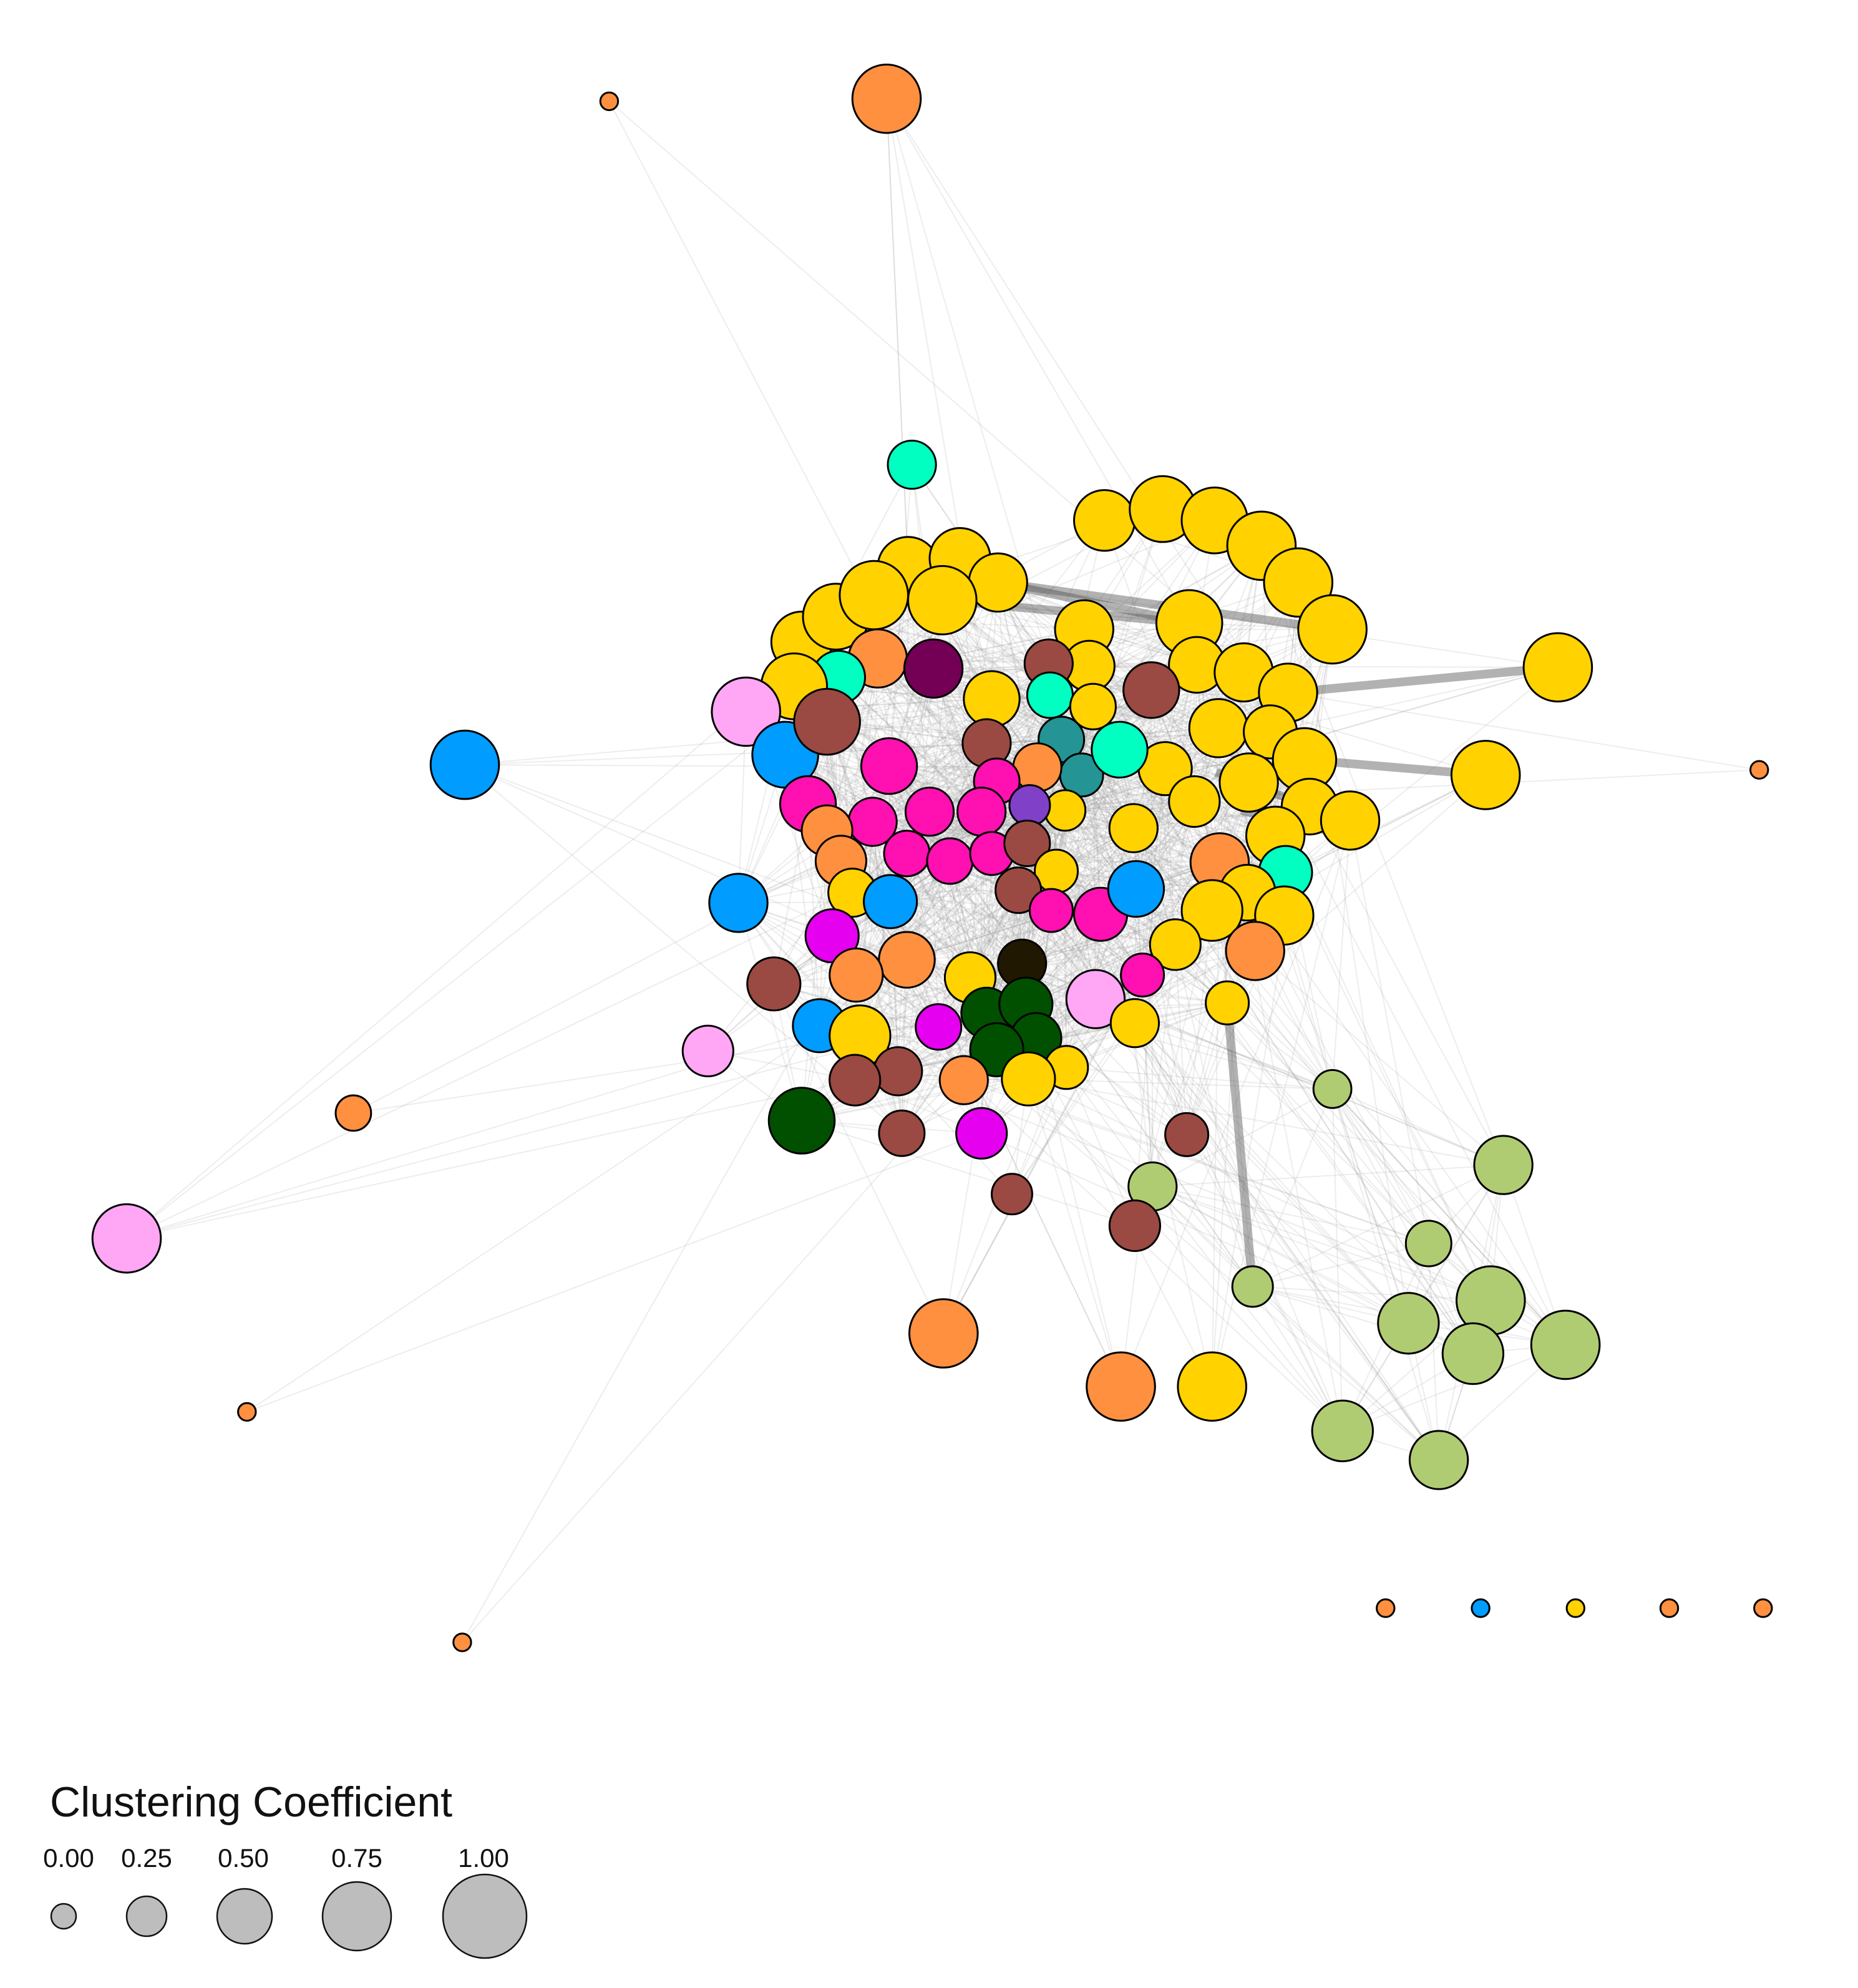 The width and height of the screenshot is (1858, 1988). I want to click on legend-label-0: 0.00, so click(68, 1858).